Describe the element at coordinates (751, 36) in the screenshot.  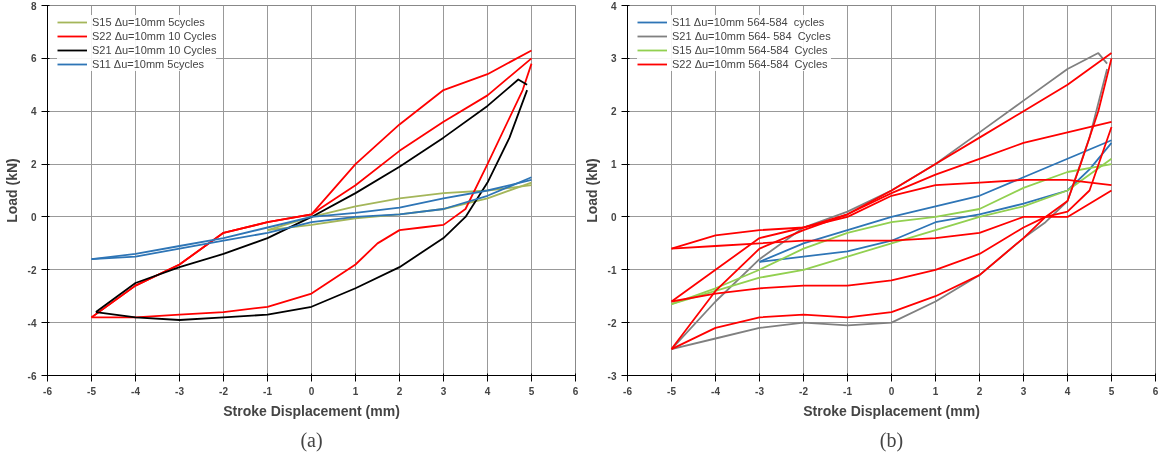
I see `legend-label: S21 Δu=10mm 564- 584 Cycles` at that location.